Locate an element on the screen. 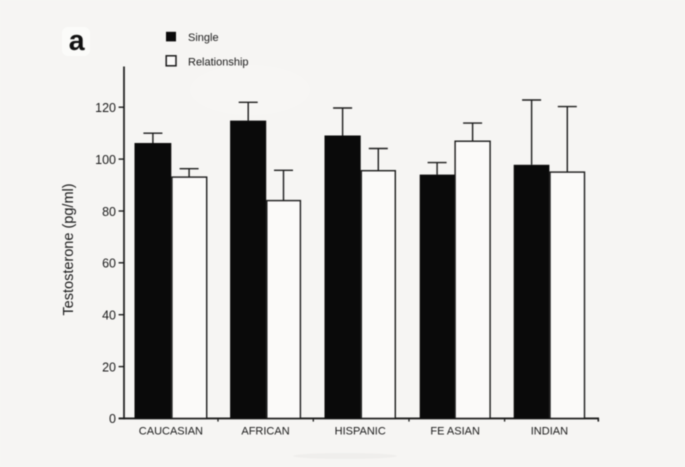 The width and height of the screenshot is (685, 467). svg-text: Single is located at coordinates (203, 38).